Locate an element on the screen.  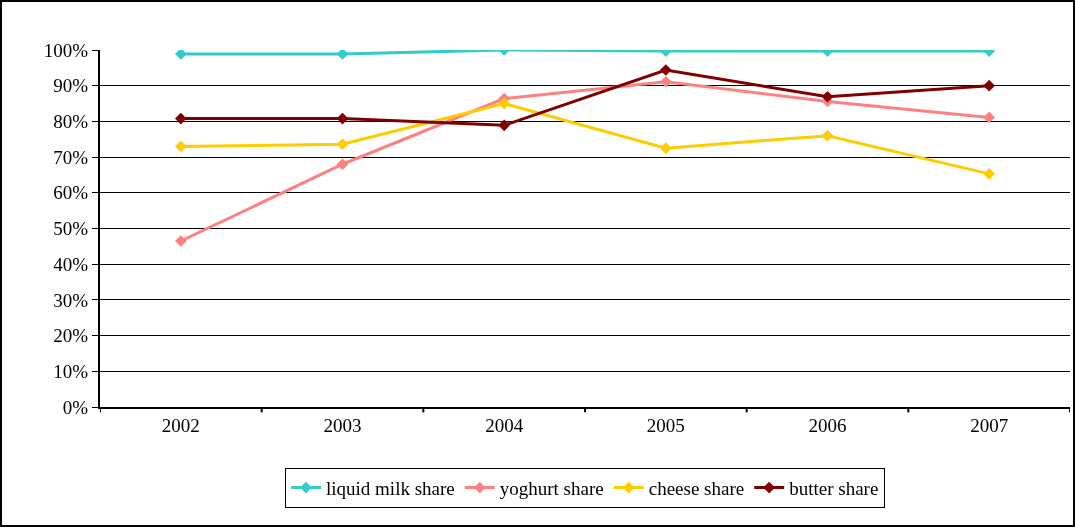
legend-label: liquid milk share is located at coordinates (390, 488).